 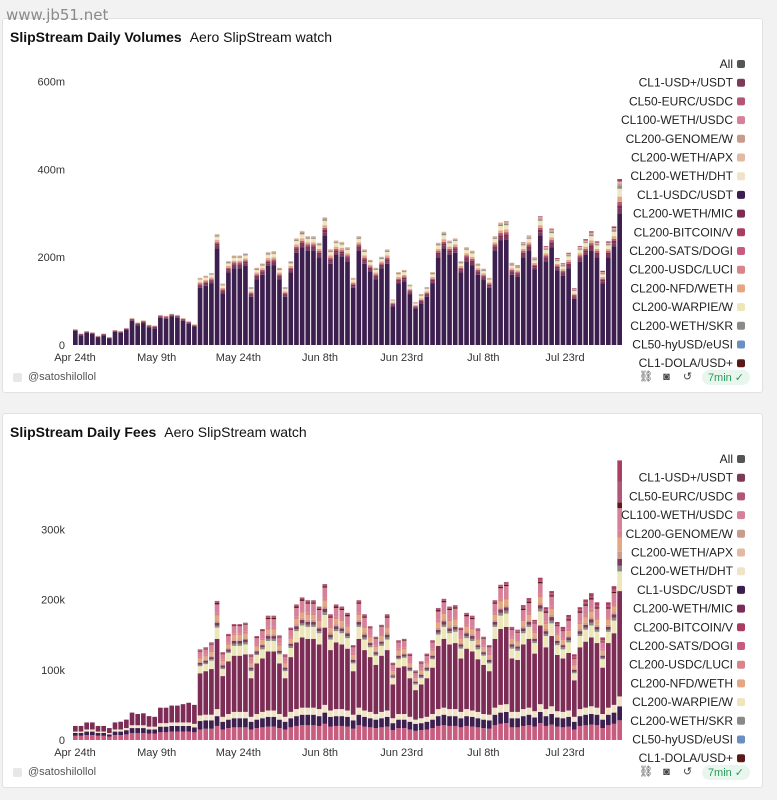 What do you see at coordinates (686, 478) in the screenshot?
I see `legend-label: CL1-USD+/USDT` at bounding box center [686, 478].